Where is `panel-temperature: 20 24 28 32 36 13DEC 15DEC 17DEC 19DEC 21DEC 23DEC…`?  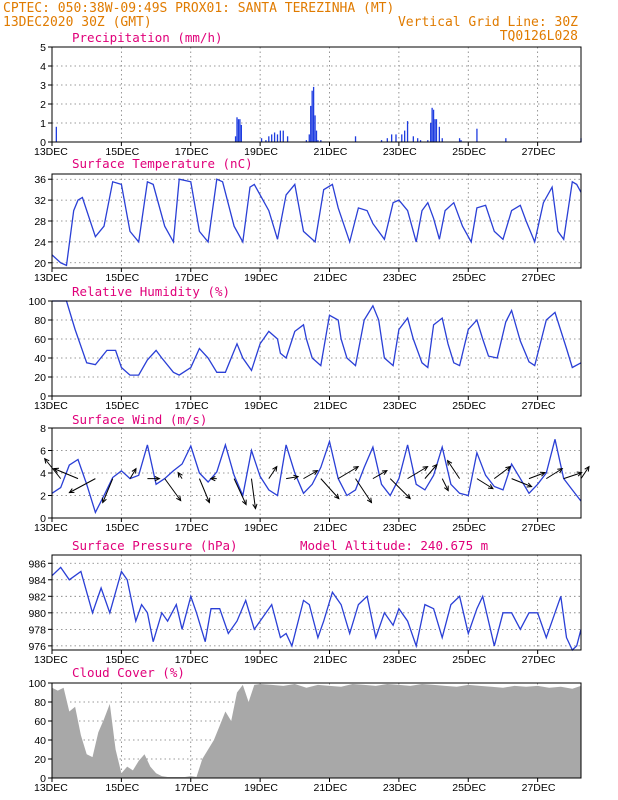 panel-temperature: 20 24 28 32 36 13DEC 15DEC 17DEC 19DEC 21DEC 23DEC… is located at coordinates (308, 228).